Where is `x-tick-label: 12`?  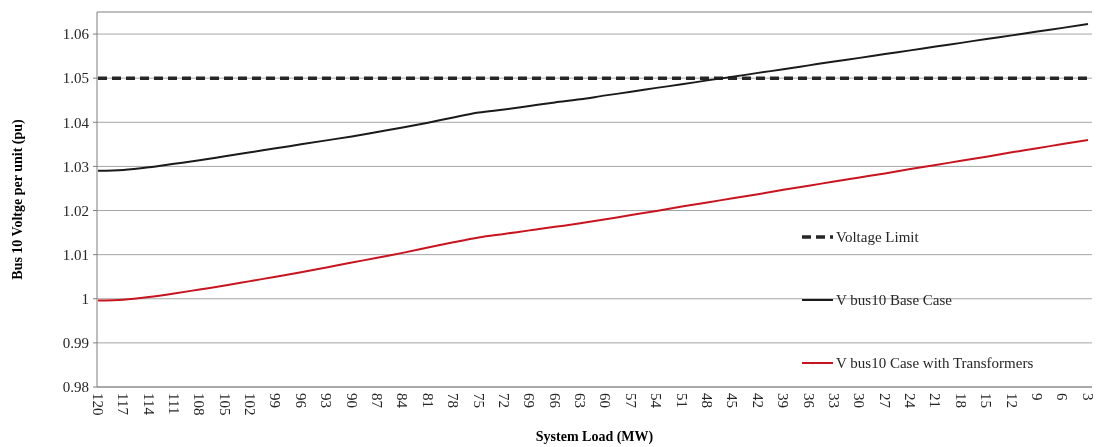 x-tick-label: 12 is located at coordinates (1011, 400).